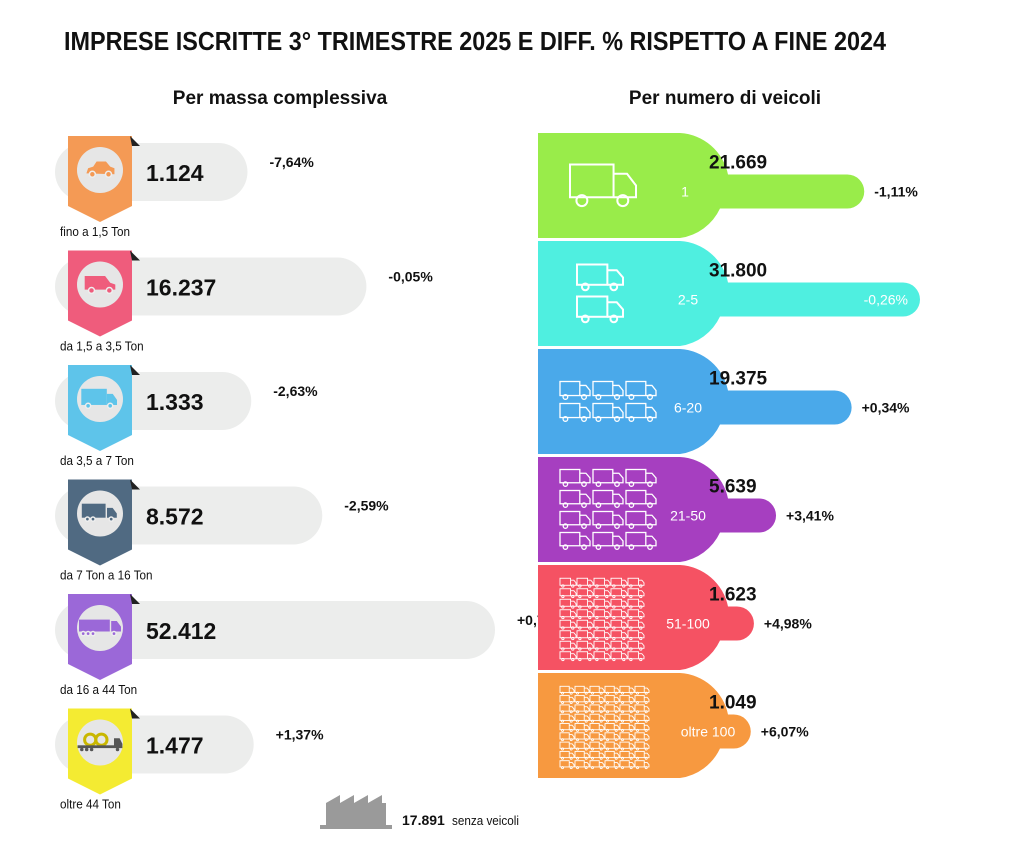 The image size is (1024, 842). I want to click on mass-value: 1.333, so click(175, 402).